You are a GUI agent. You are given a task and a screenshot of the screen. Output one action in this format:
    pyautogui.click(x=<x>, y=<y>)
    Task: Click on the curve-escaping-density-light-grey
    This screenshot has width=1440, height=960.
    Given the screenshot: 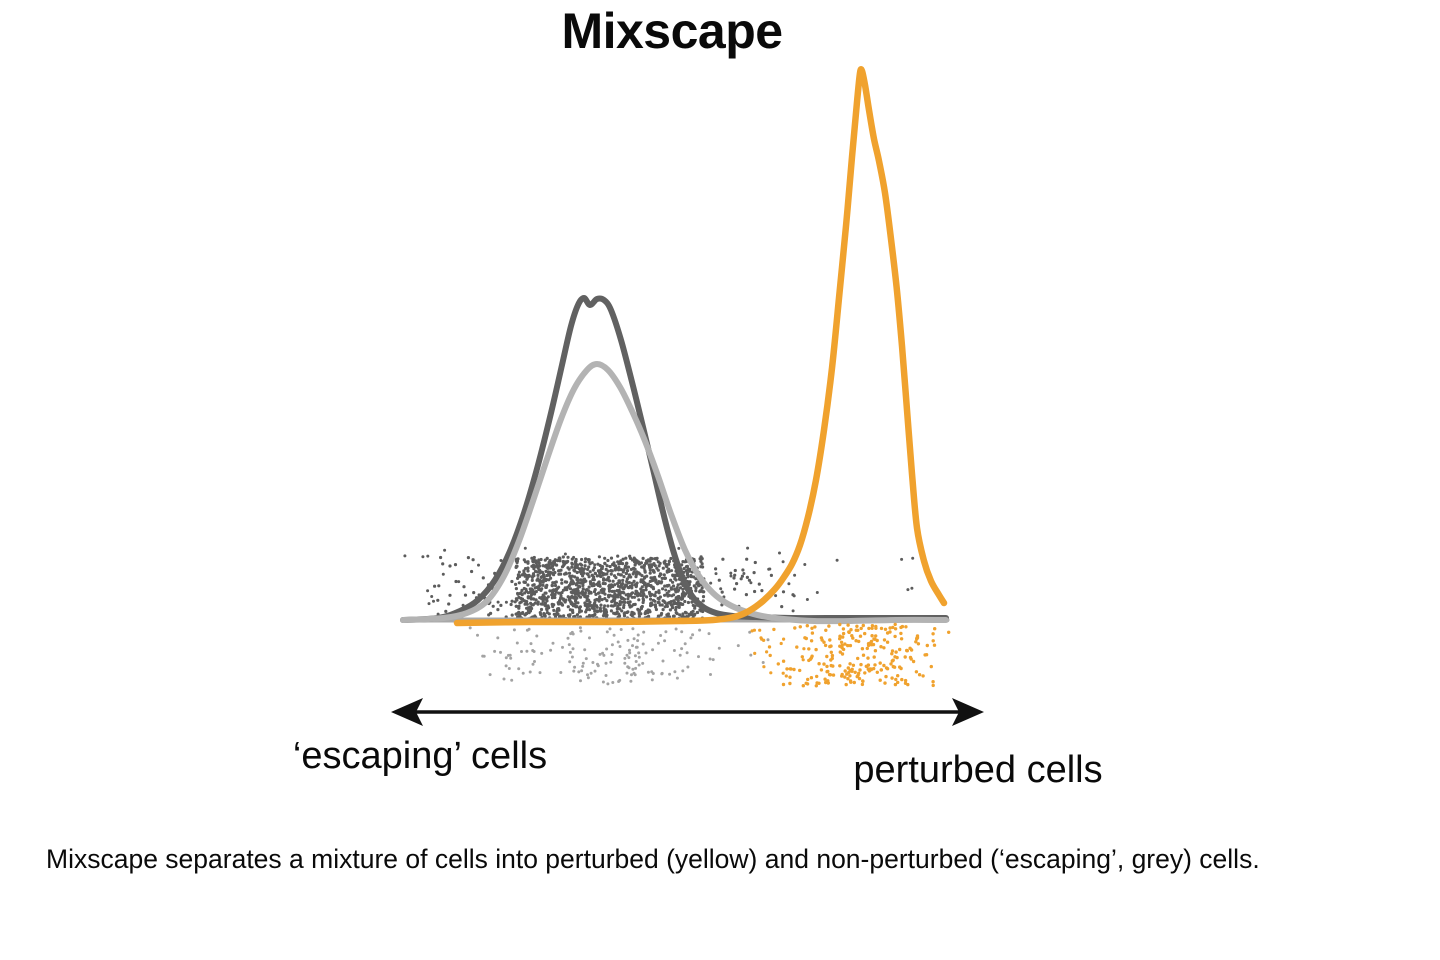 What is the action you would take?
    pyautogui.click(x=674, y=493)
    